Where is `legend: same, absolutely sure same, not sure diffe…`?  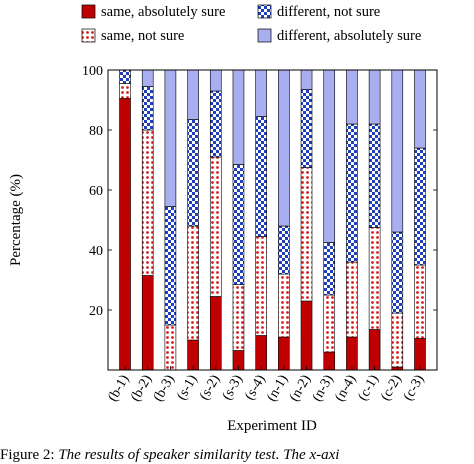
legend: same, absolutely sure same, not sure diffe… is located at coordinates (251, 24).